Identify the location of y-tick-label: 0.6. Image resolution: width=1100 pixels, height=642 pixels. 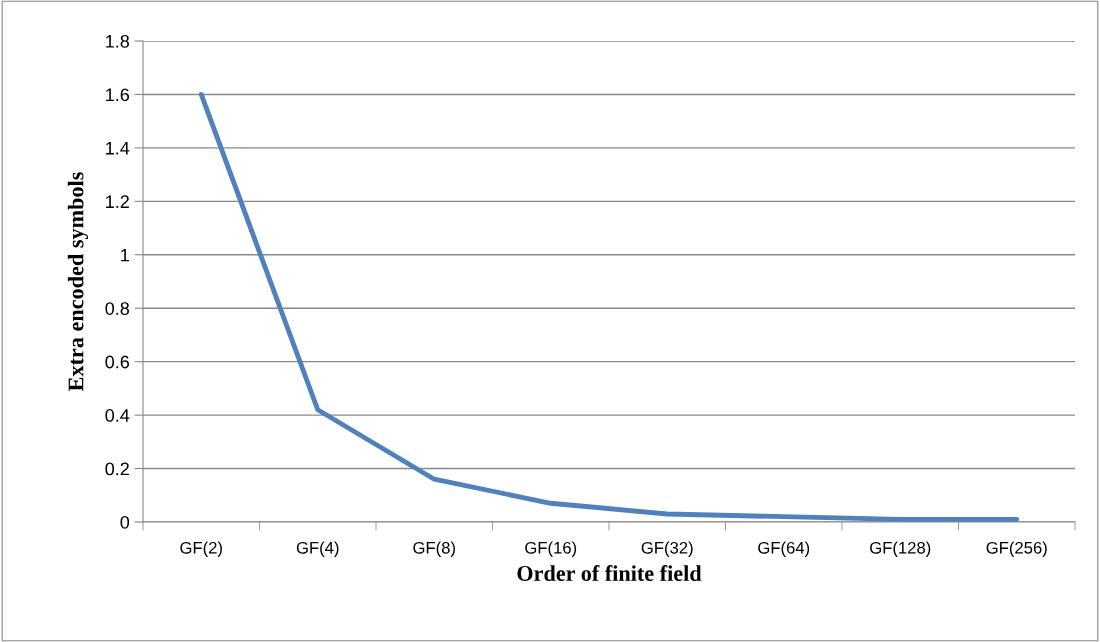
(117, 362).